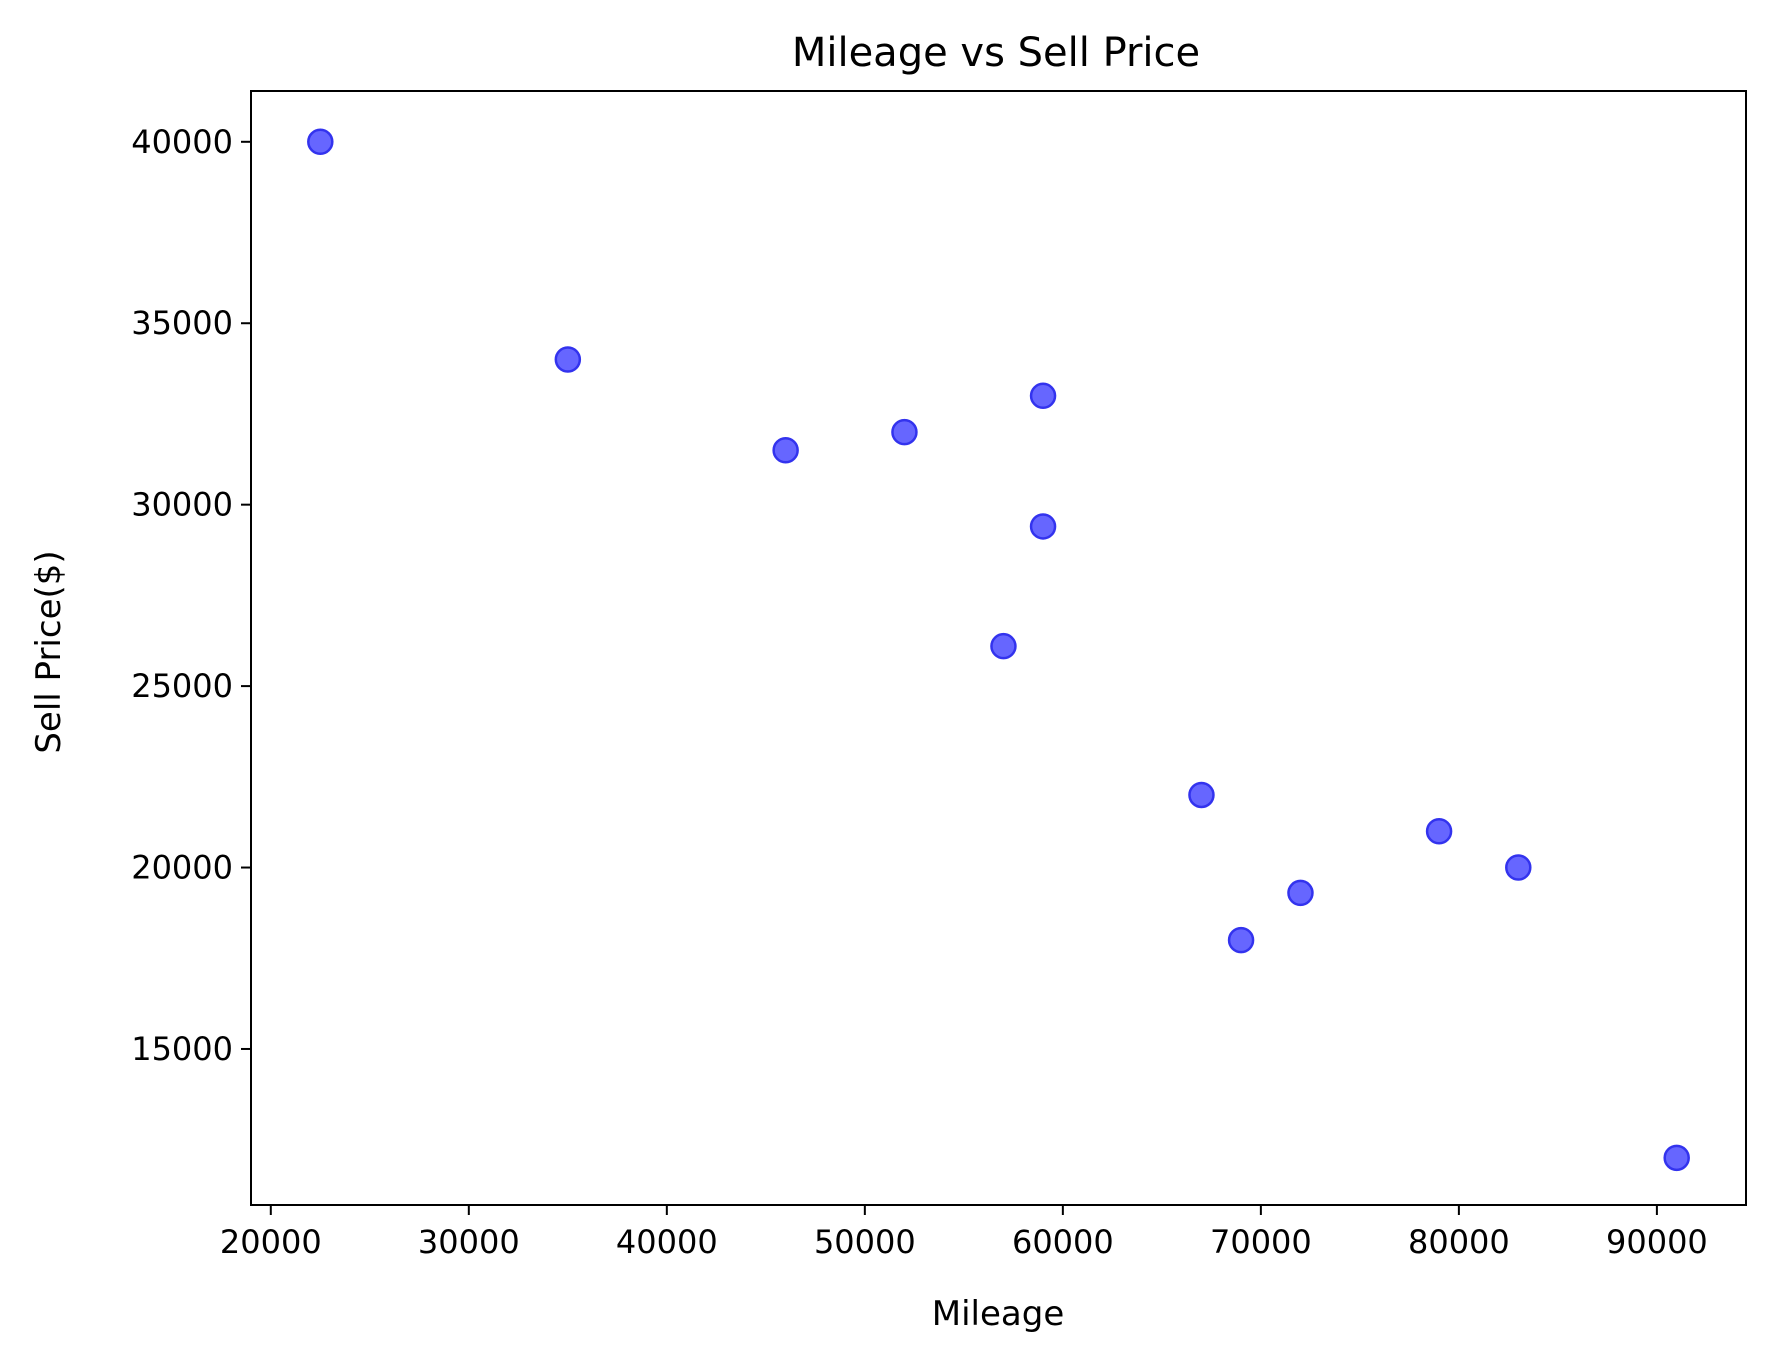 Image resolution: width=1768 pixels, height=1361 pixels. What do you see at coordinates (667, 1242) in the screenshot?
I see `x-tick-label: 40000` at bounding box center [667, 1242].